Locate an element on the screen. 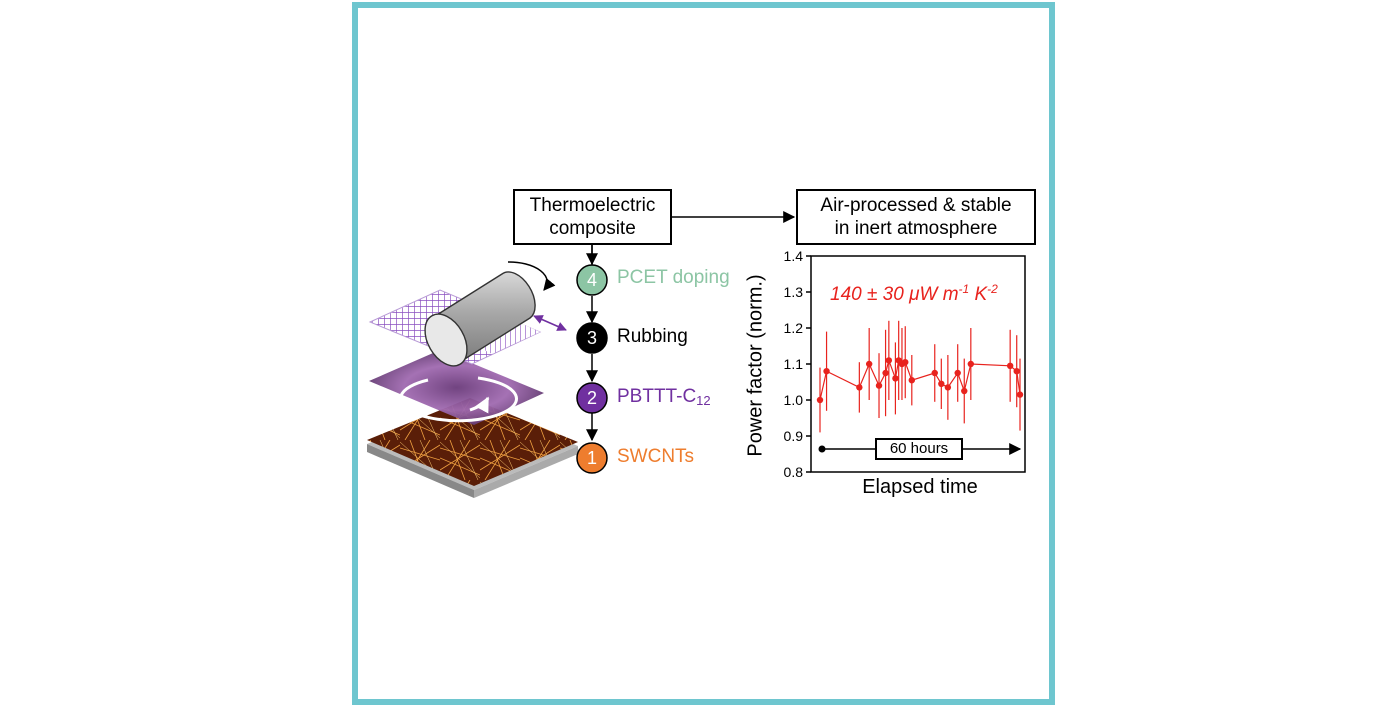  swcnt-film-layer is located at coordinates (472, 442).